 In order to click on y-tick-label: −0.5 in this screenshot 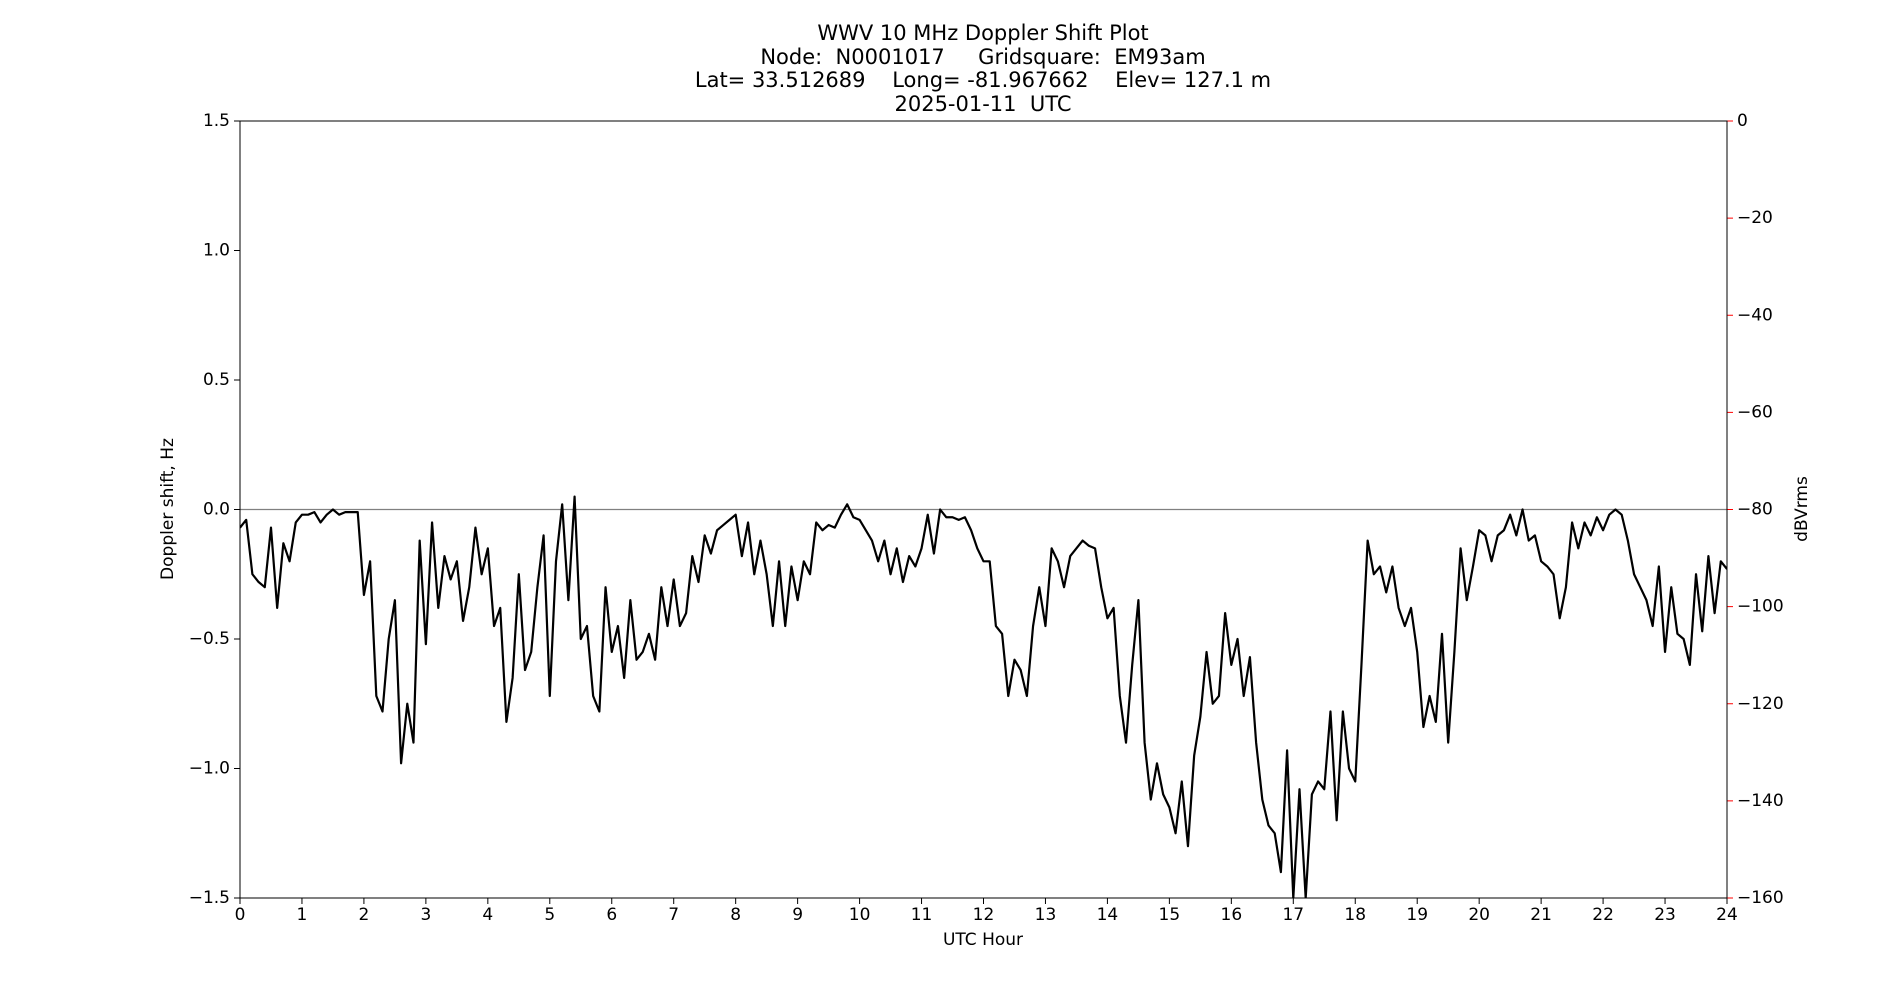, I will do `click(209, 639)`.